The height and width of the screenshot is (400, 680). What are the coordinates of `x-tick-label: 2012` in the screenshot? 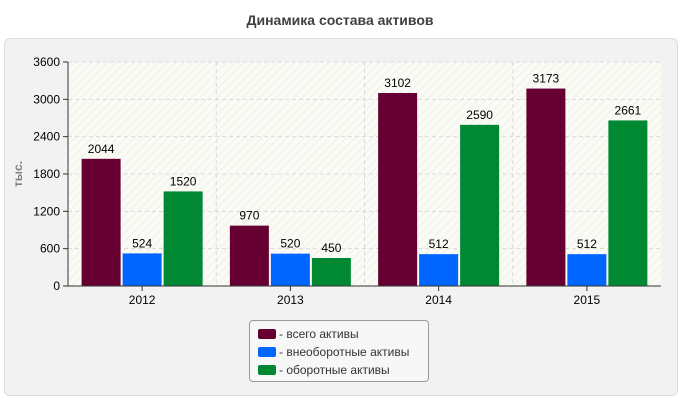 It's located at (142, 300).